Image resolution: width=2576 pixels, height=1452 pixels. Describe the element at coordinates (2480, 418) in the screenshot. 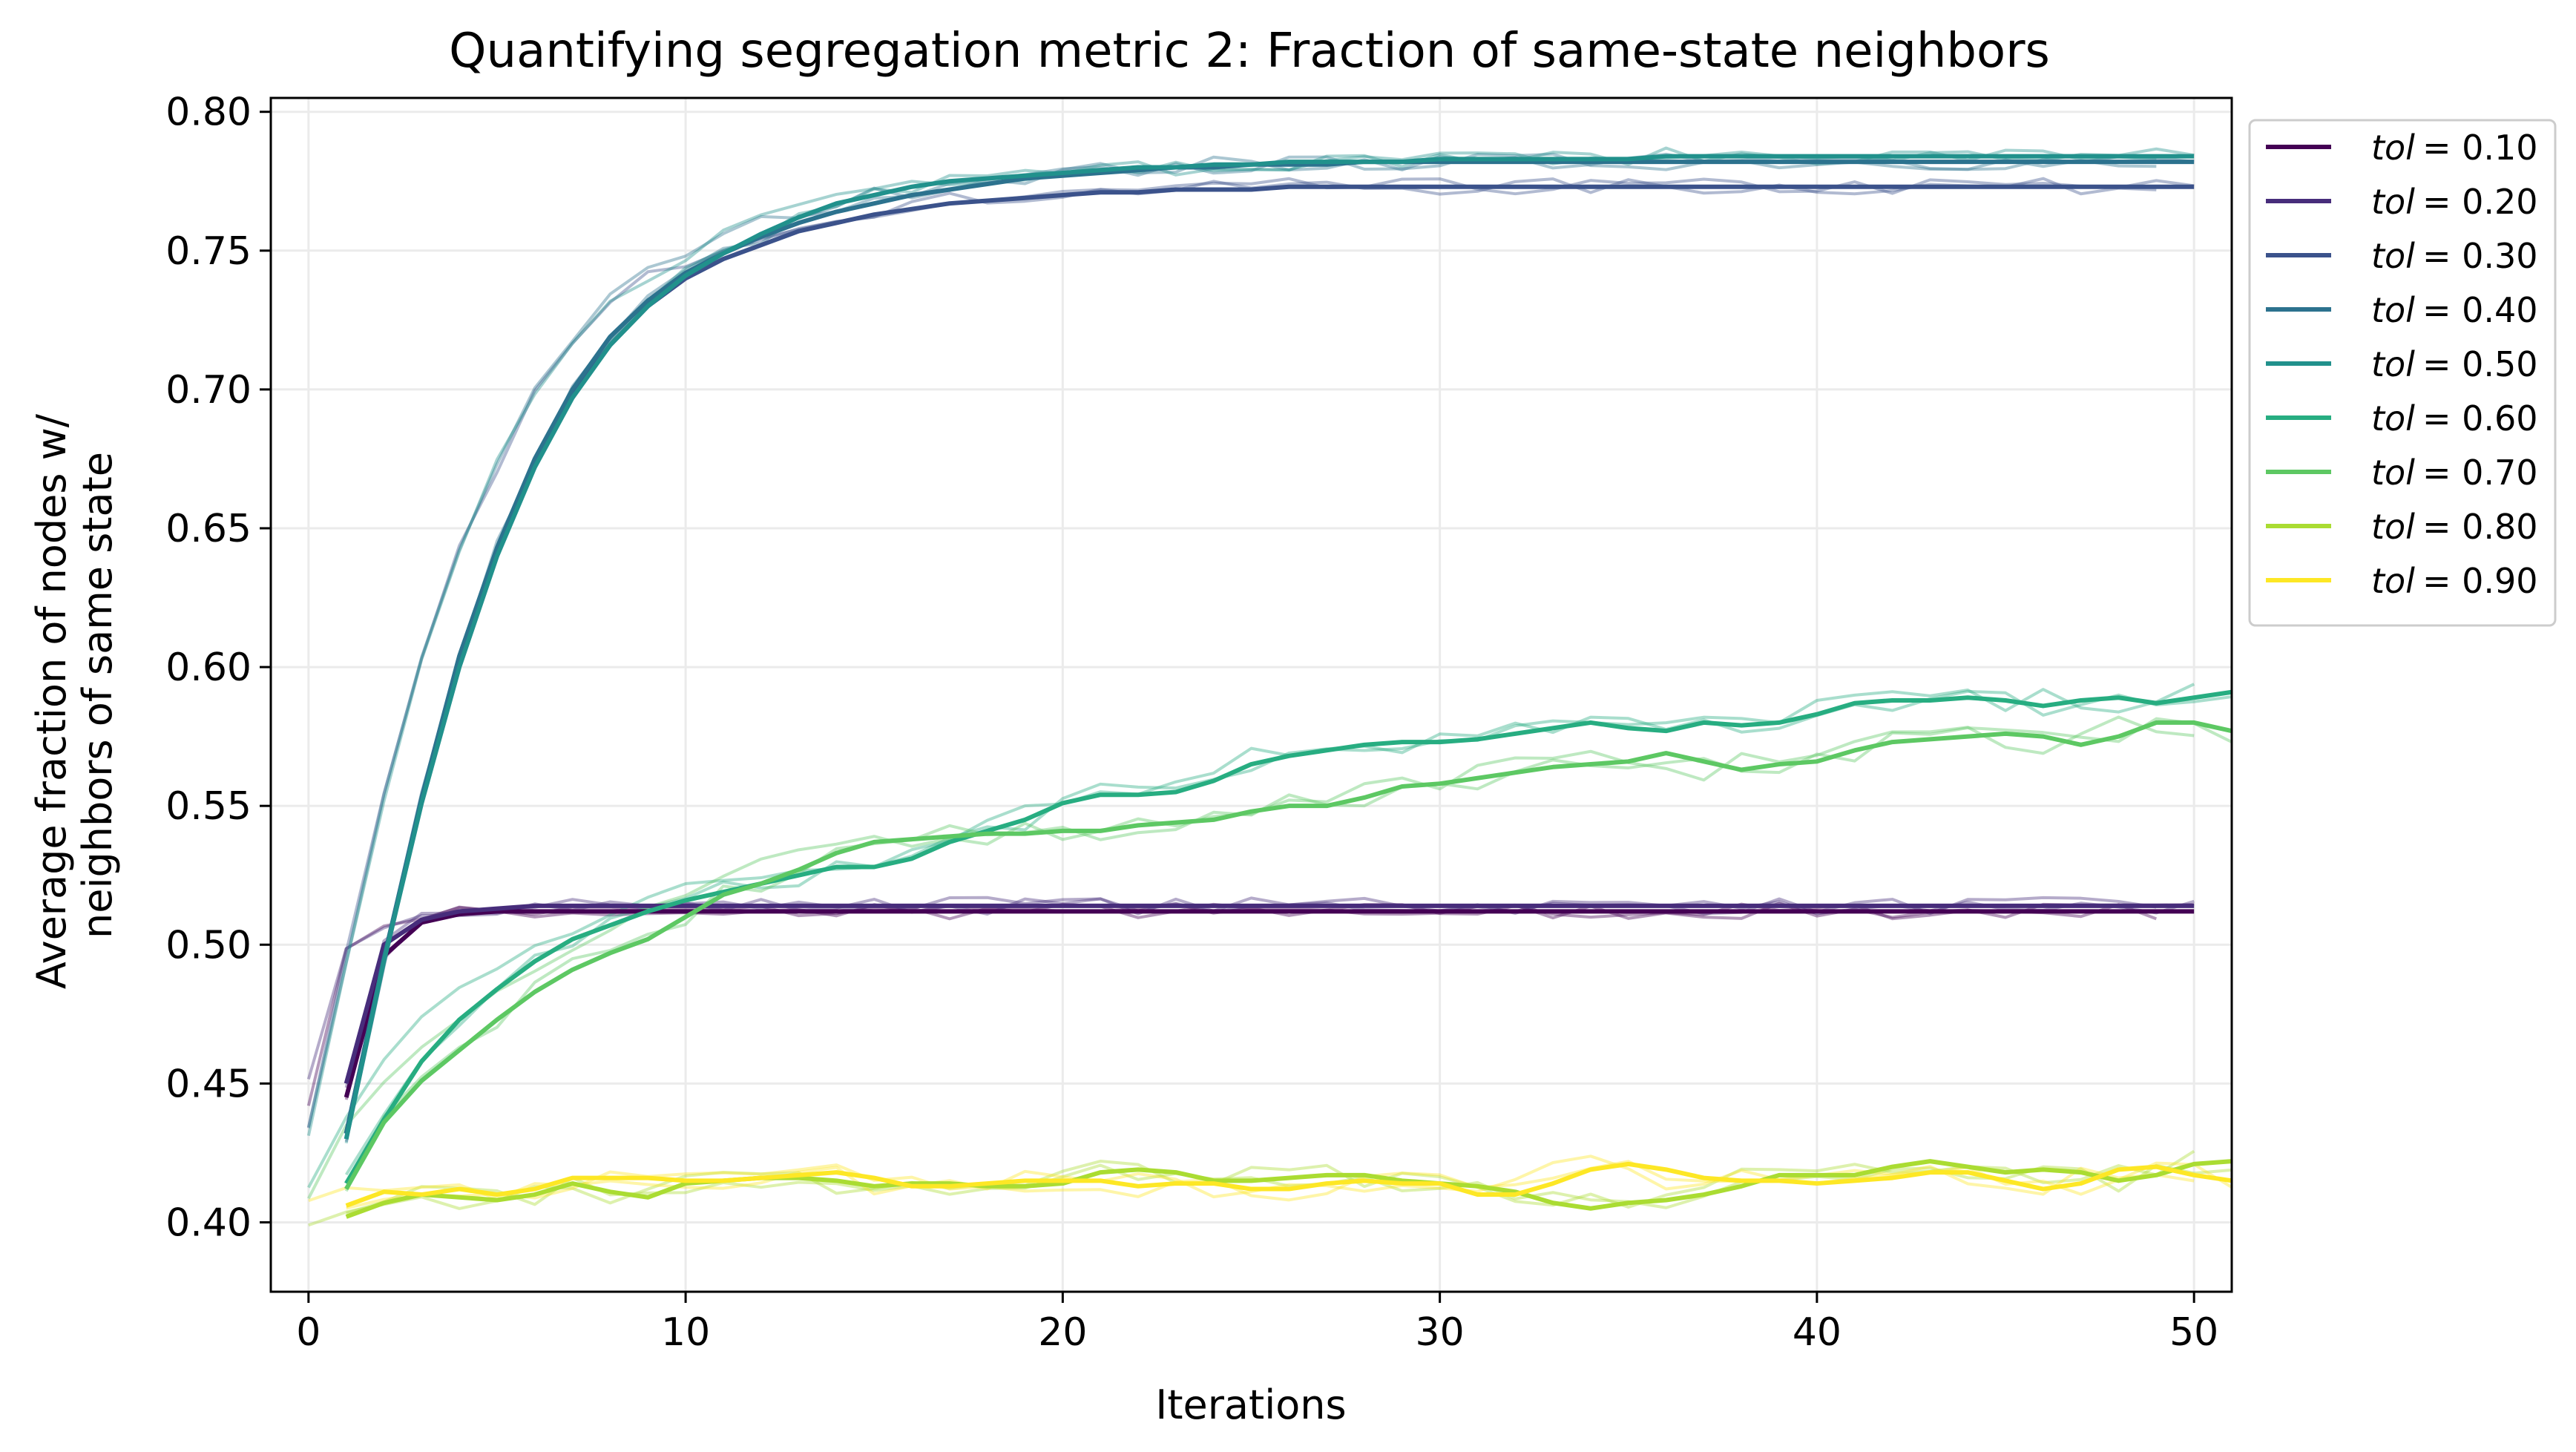

I see `legend-value: = 0.60` at that location.